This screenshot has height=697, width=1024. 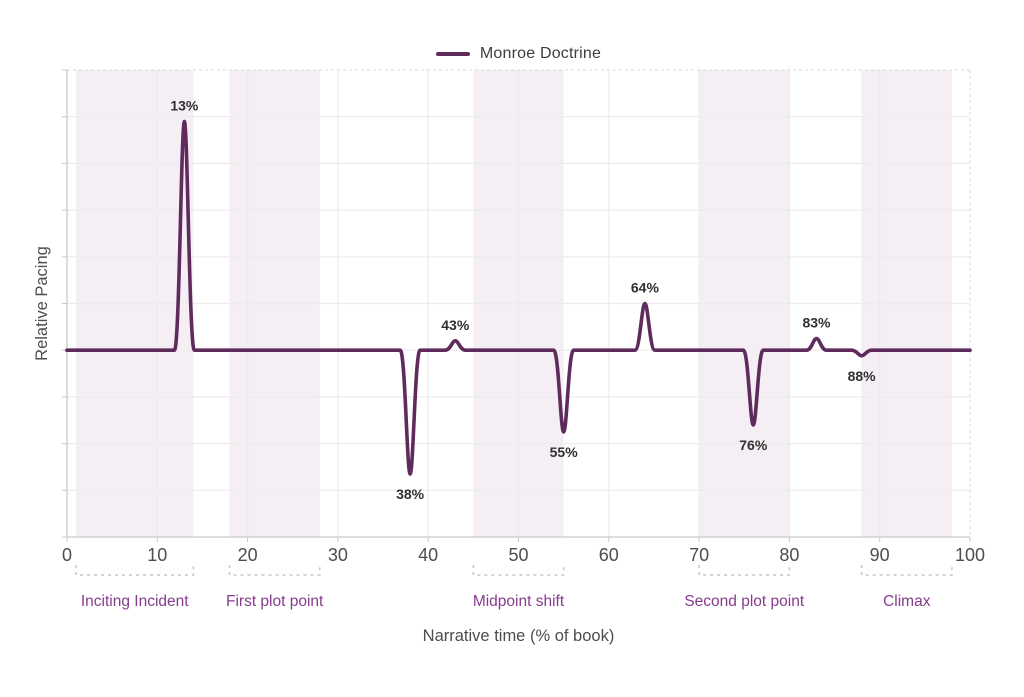 I want to click on x-tick-label-70: 70, so click(x=699, y=555).